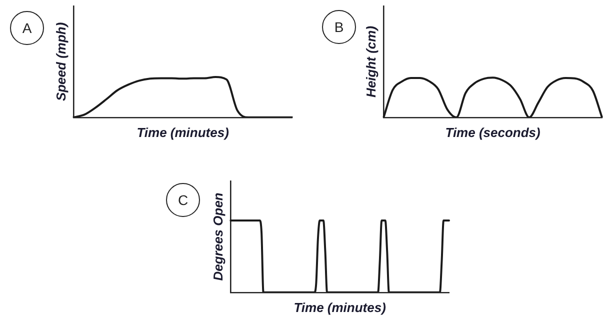 The height and width of the screenshot is (321, 612). I want to click on y-axis-title: Speed (mph), so click(60, 62).